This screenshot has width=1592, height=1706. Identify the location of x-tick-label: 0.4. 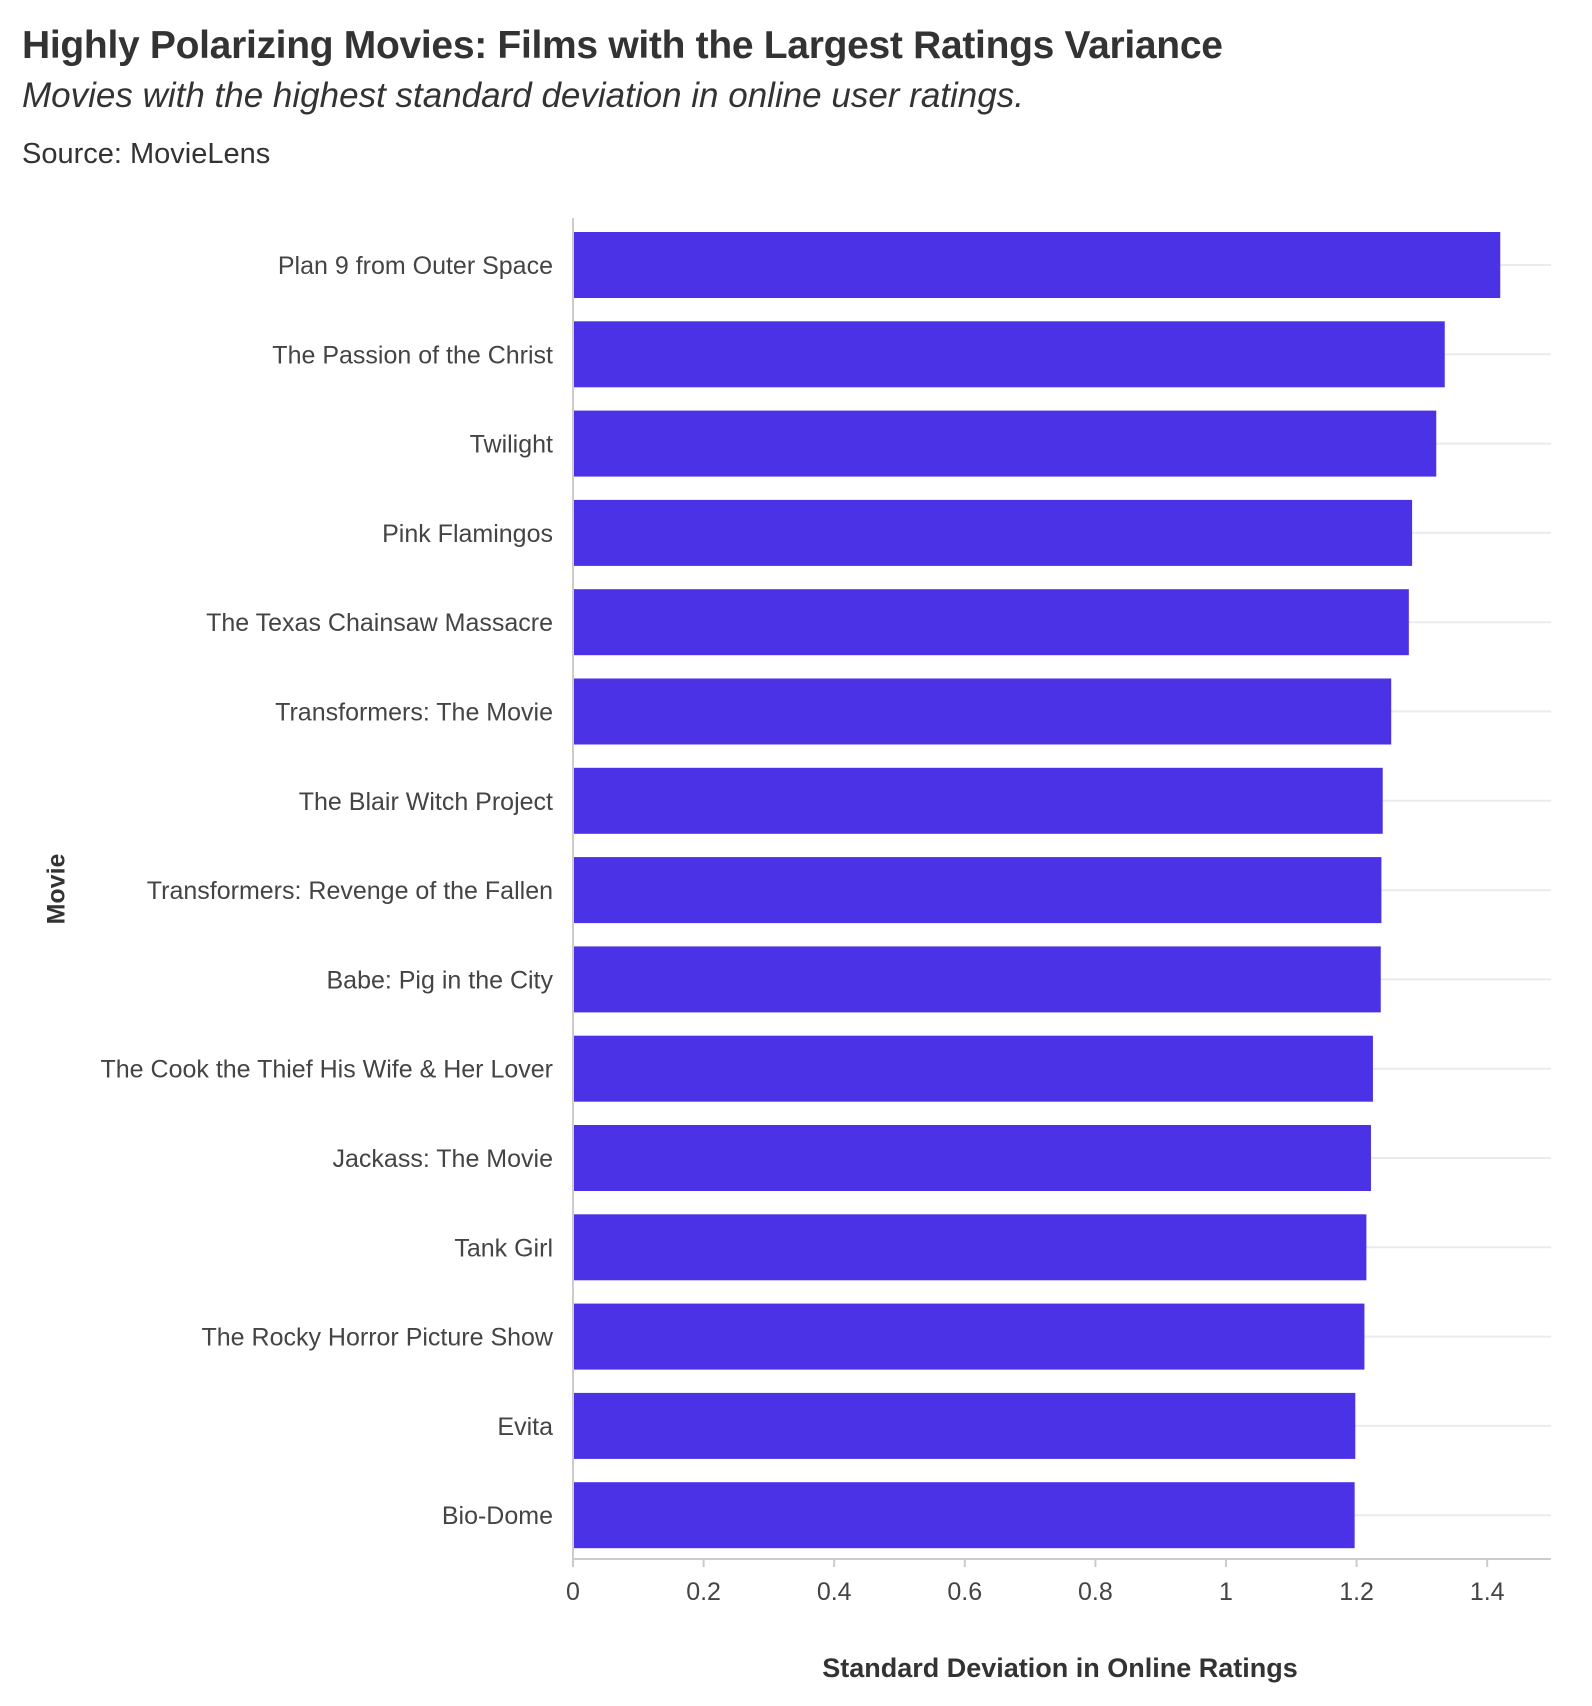
(834, 1592).